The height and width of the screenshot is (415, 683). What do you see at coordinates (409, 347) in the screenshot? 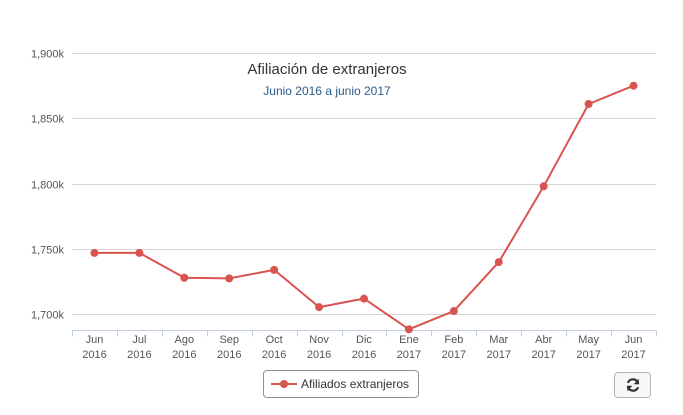
I see `x-tick-label: Ene 2017` at bounding box center [409, 347].